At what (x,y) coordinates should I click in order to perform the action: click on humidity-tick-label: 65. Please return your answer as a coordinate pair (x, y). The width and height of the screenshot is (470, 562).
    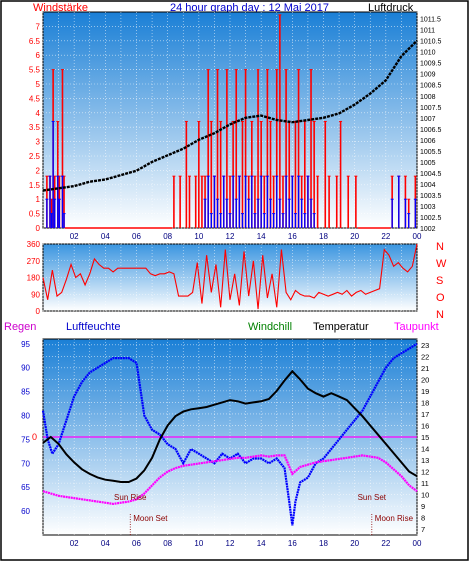
    Looking at the image, I should click on (25, 487).